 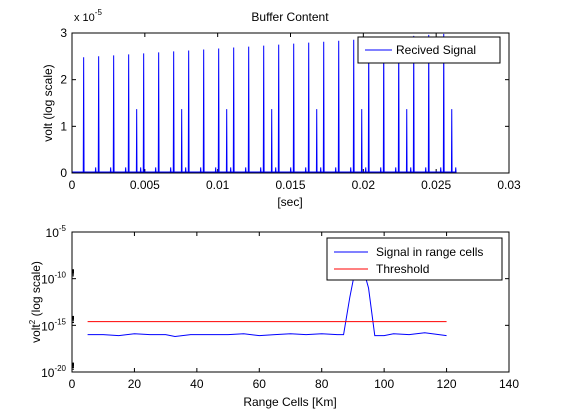 What do you see at coordinates (364, 185) in the screenshot?
I see `chart1-x-tick-label: 0.02` at bounding box center [364, 185].